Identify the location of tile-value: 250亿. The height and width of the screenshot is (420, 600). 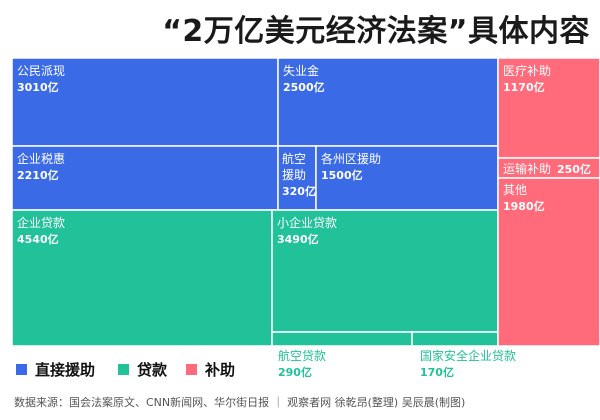
(574, 169).